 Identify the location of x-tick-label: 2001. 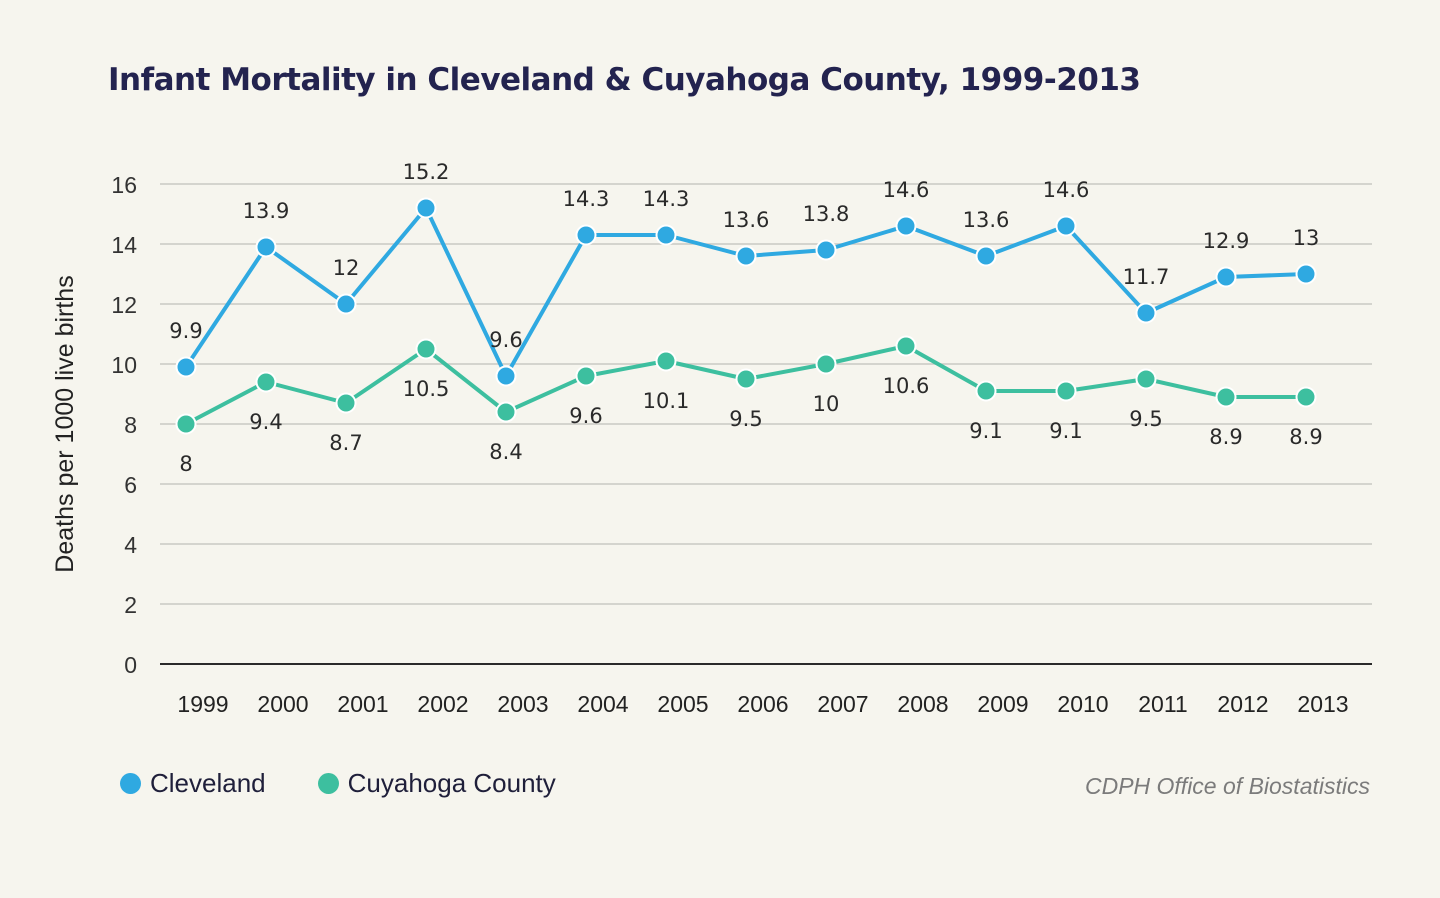
(362, 704).